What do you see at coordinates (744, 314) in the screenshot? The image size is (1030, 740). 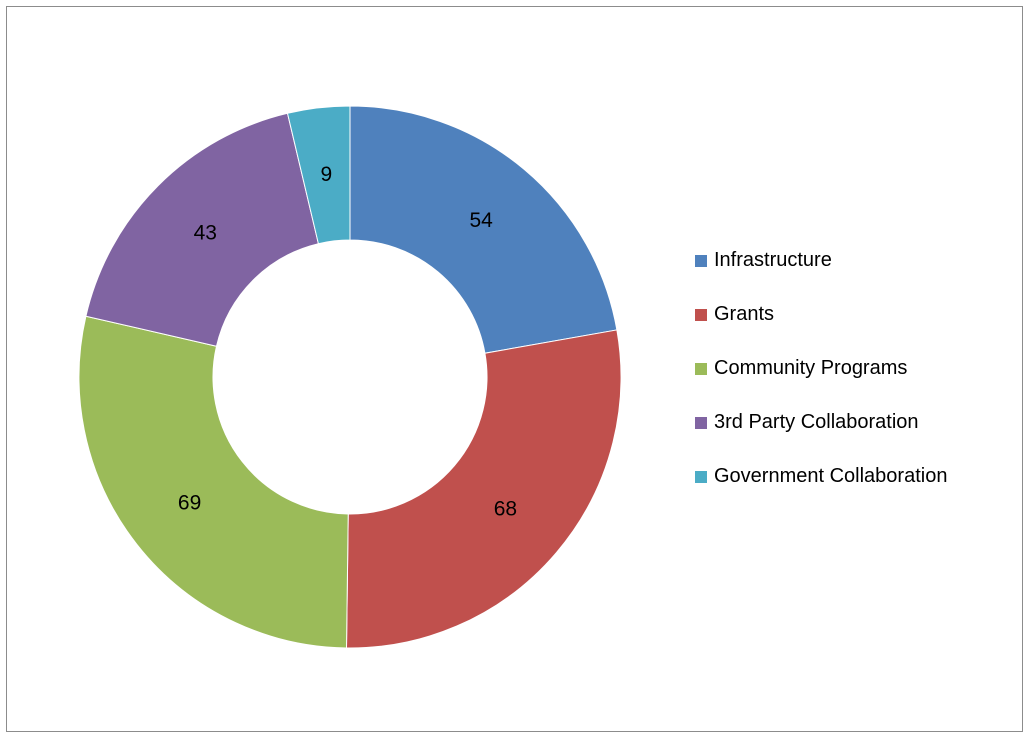 I see `legend-label: Grants` at bounding box center [744, 314].